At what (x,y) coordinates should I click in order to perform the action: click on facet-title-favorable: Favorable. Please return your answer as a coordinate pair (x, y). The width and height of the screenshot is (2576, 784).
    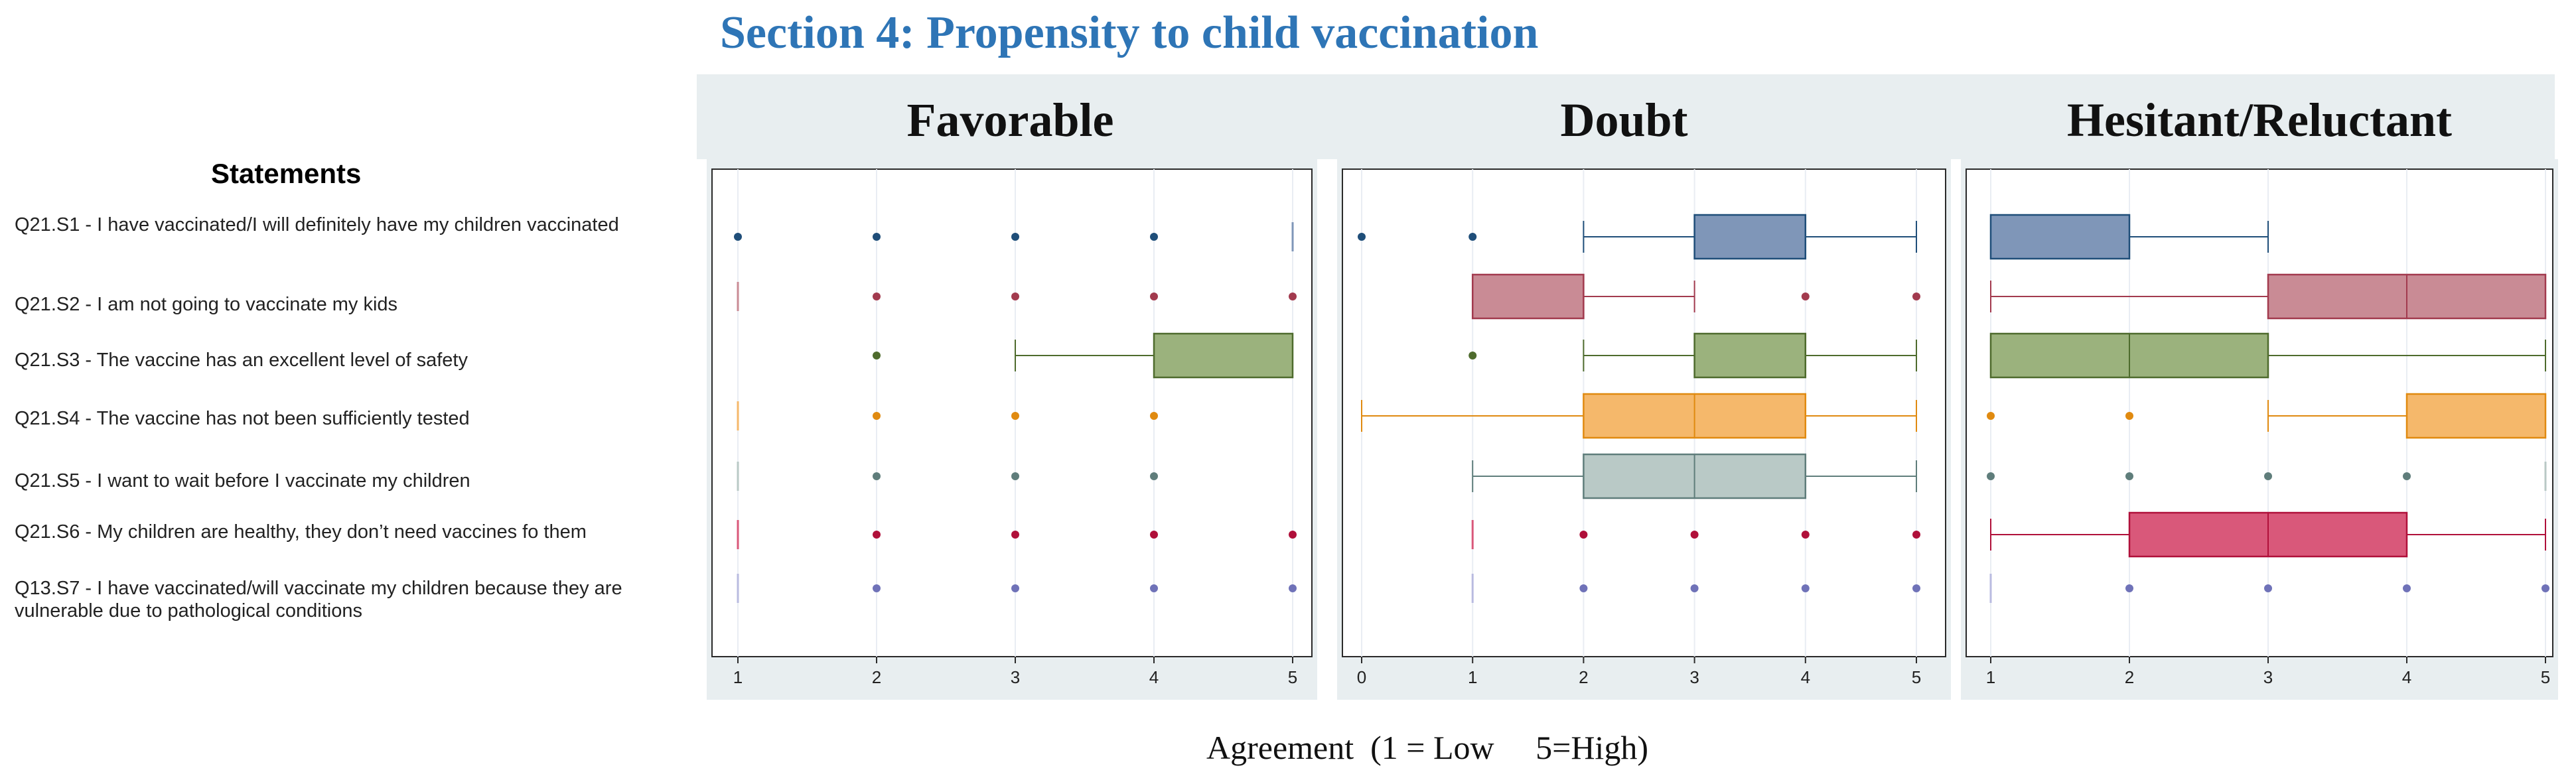
    Looking at the image, I should click on (1010, 121).